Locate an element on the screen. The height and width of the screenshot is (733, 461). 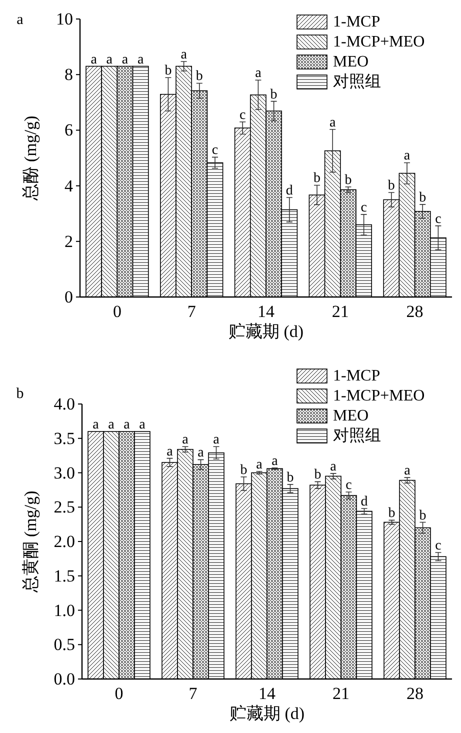
chart-title: a is located at coordinates (20, 20).